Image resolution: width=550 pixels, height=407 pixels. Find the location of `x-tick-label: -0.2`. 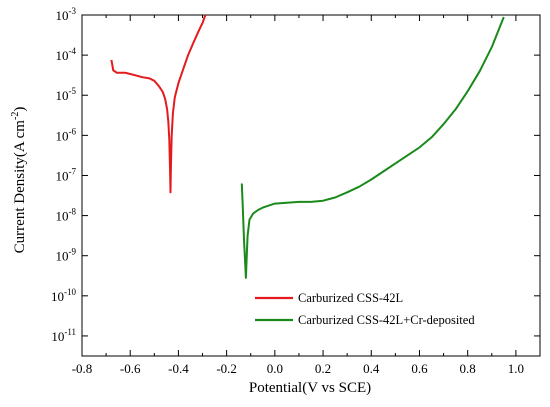

x-tick-label: -0.2 is located at coordinates (226, 368).